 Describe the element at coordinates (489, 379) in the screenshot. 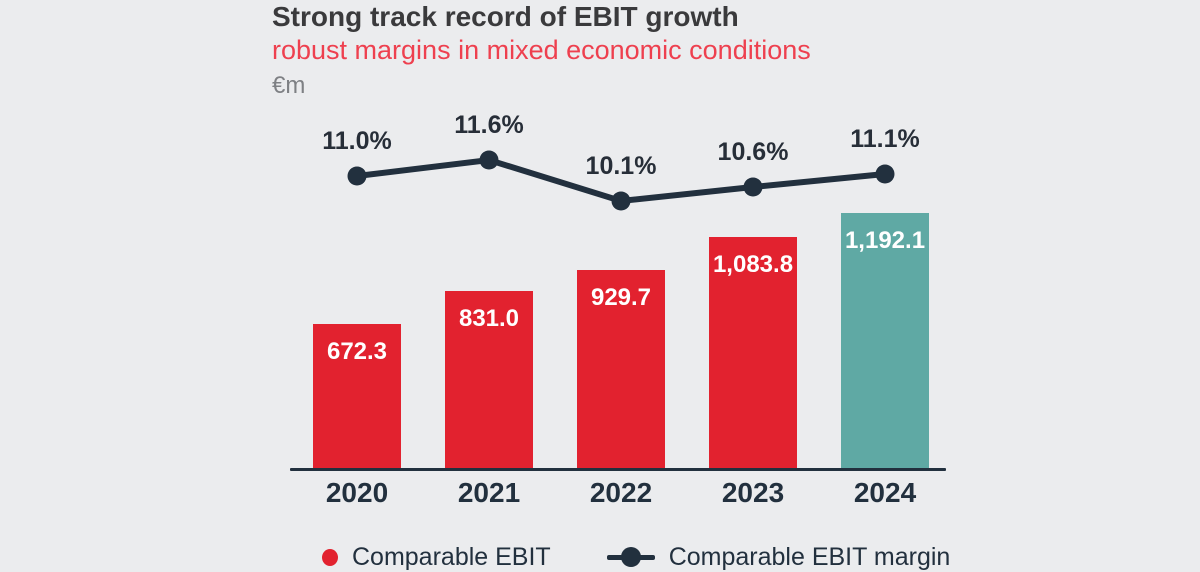

I see `ebit-bar-2021` at that location.